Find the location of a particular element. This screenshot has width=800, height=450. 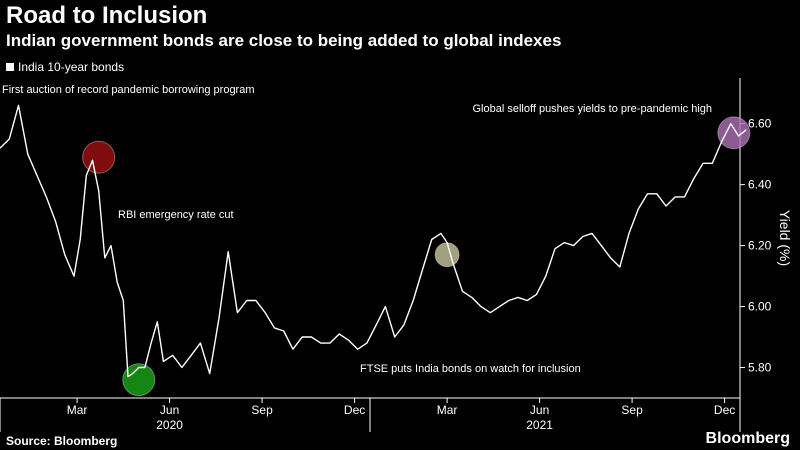

y-tick-label: 5.80 is located at coordinates (760, 368).